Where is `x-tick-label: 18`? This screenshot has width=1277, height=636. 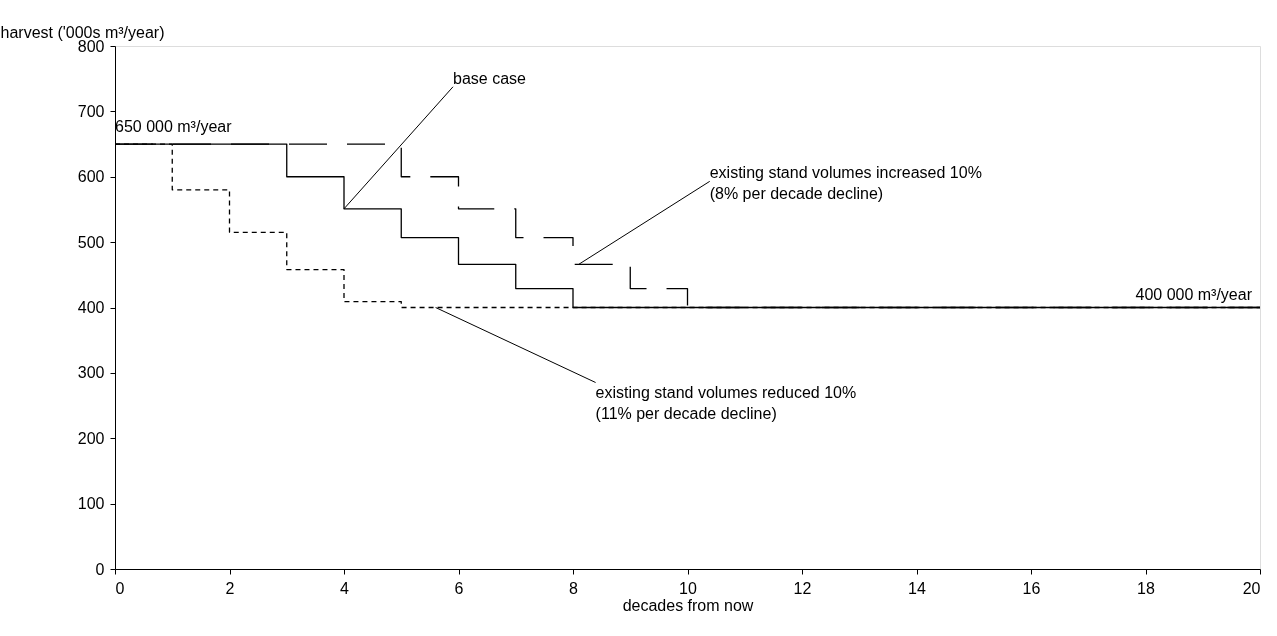
x-tick-label: 18 is located at coordinates (1146, 588).